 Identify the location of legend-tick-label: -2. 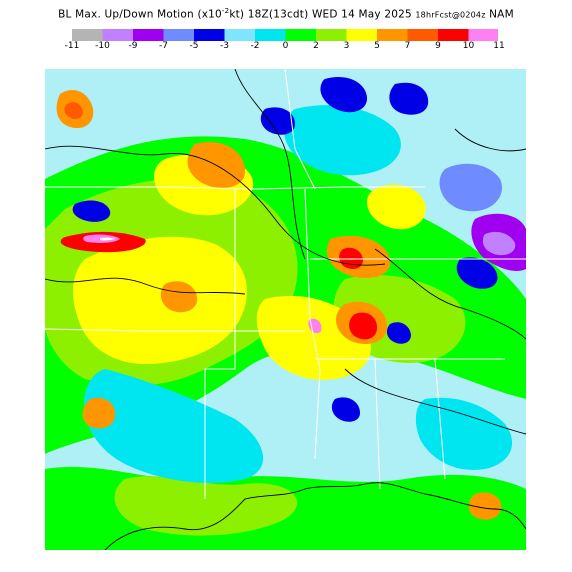
(255, 46).